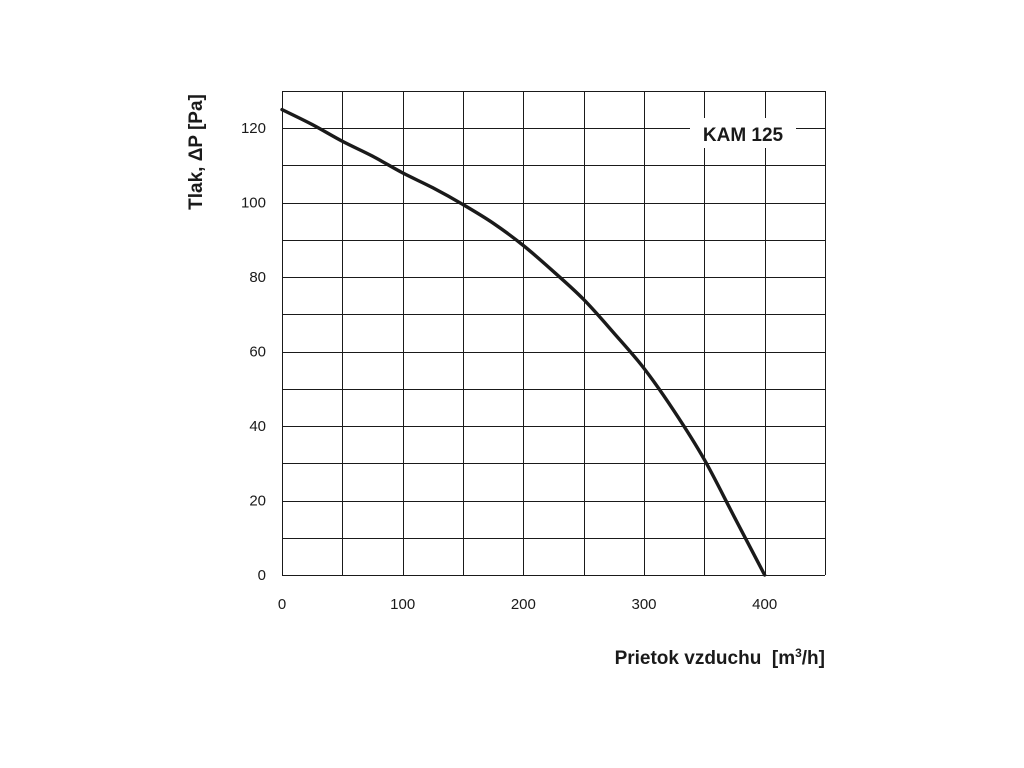 This screenshot has height=768, width=1024. I want to click on y-tick-label: 20, so click(257, 501).